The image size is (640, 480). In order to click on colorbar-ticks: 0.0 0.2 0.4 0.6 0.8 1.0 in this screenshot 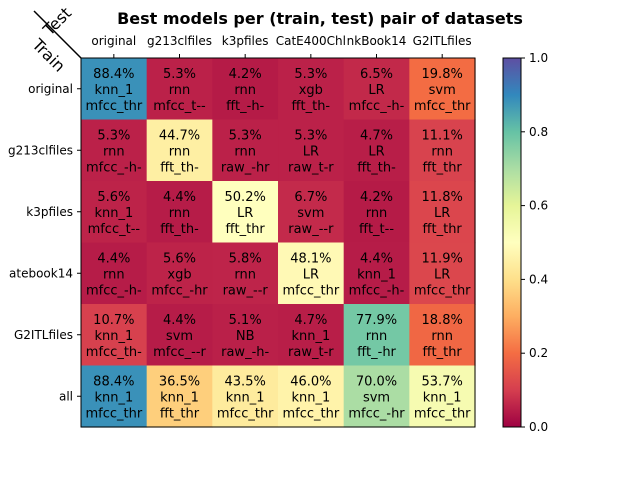, I will do `click(534, 242)`.